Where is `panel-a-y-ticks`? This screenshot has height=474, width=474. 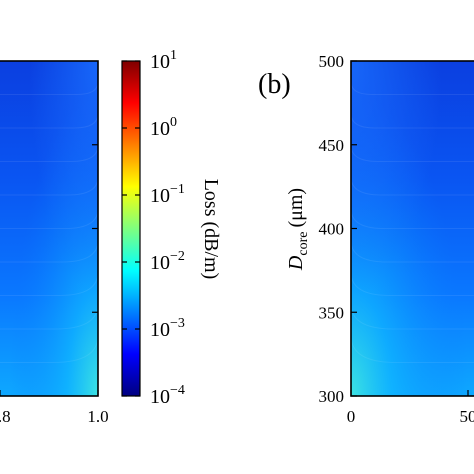
panel-a-y-ticks is located at coordinates (95, 228).